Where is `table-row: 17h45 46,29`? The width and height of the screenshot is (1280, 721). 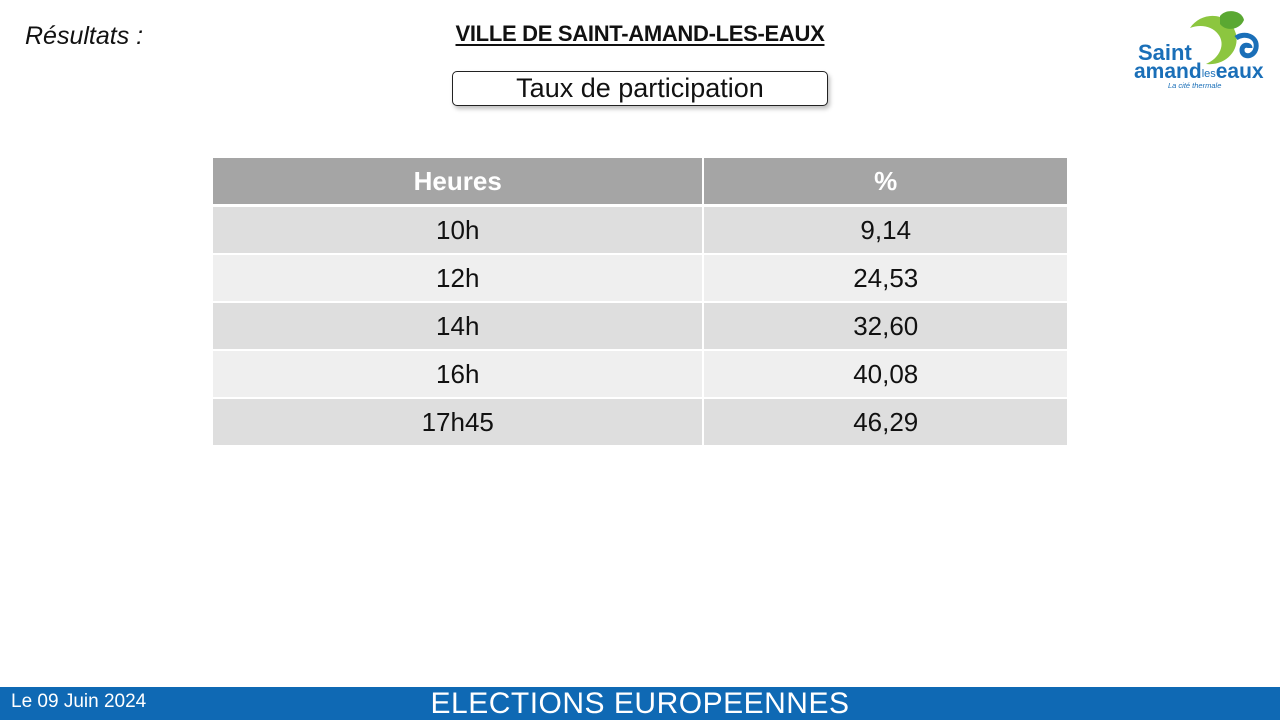
table-row: 17h45 46,29 is located at coordinates (640, 422).